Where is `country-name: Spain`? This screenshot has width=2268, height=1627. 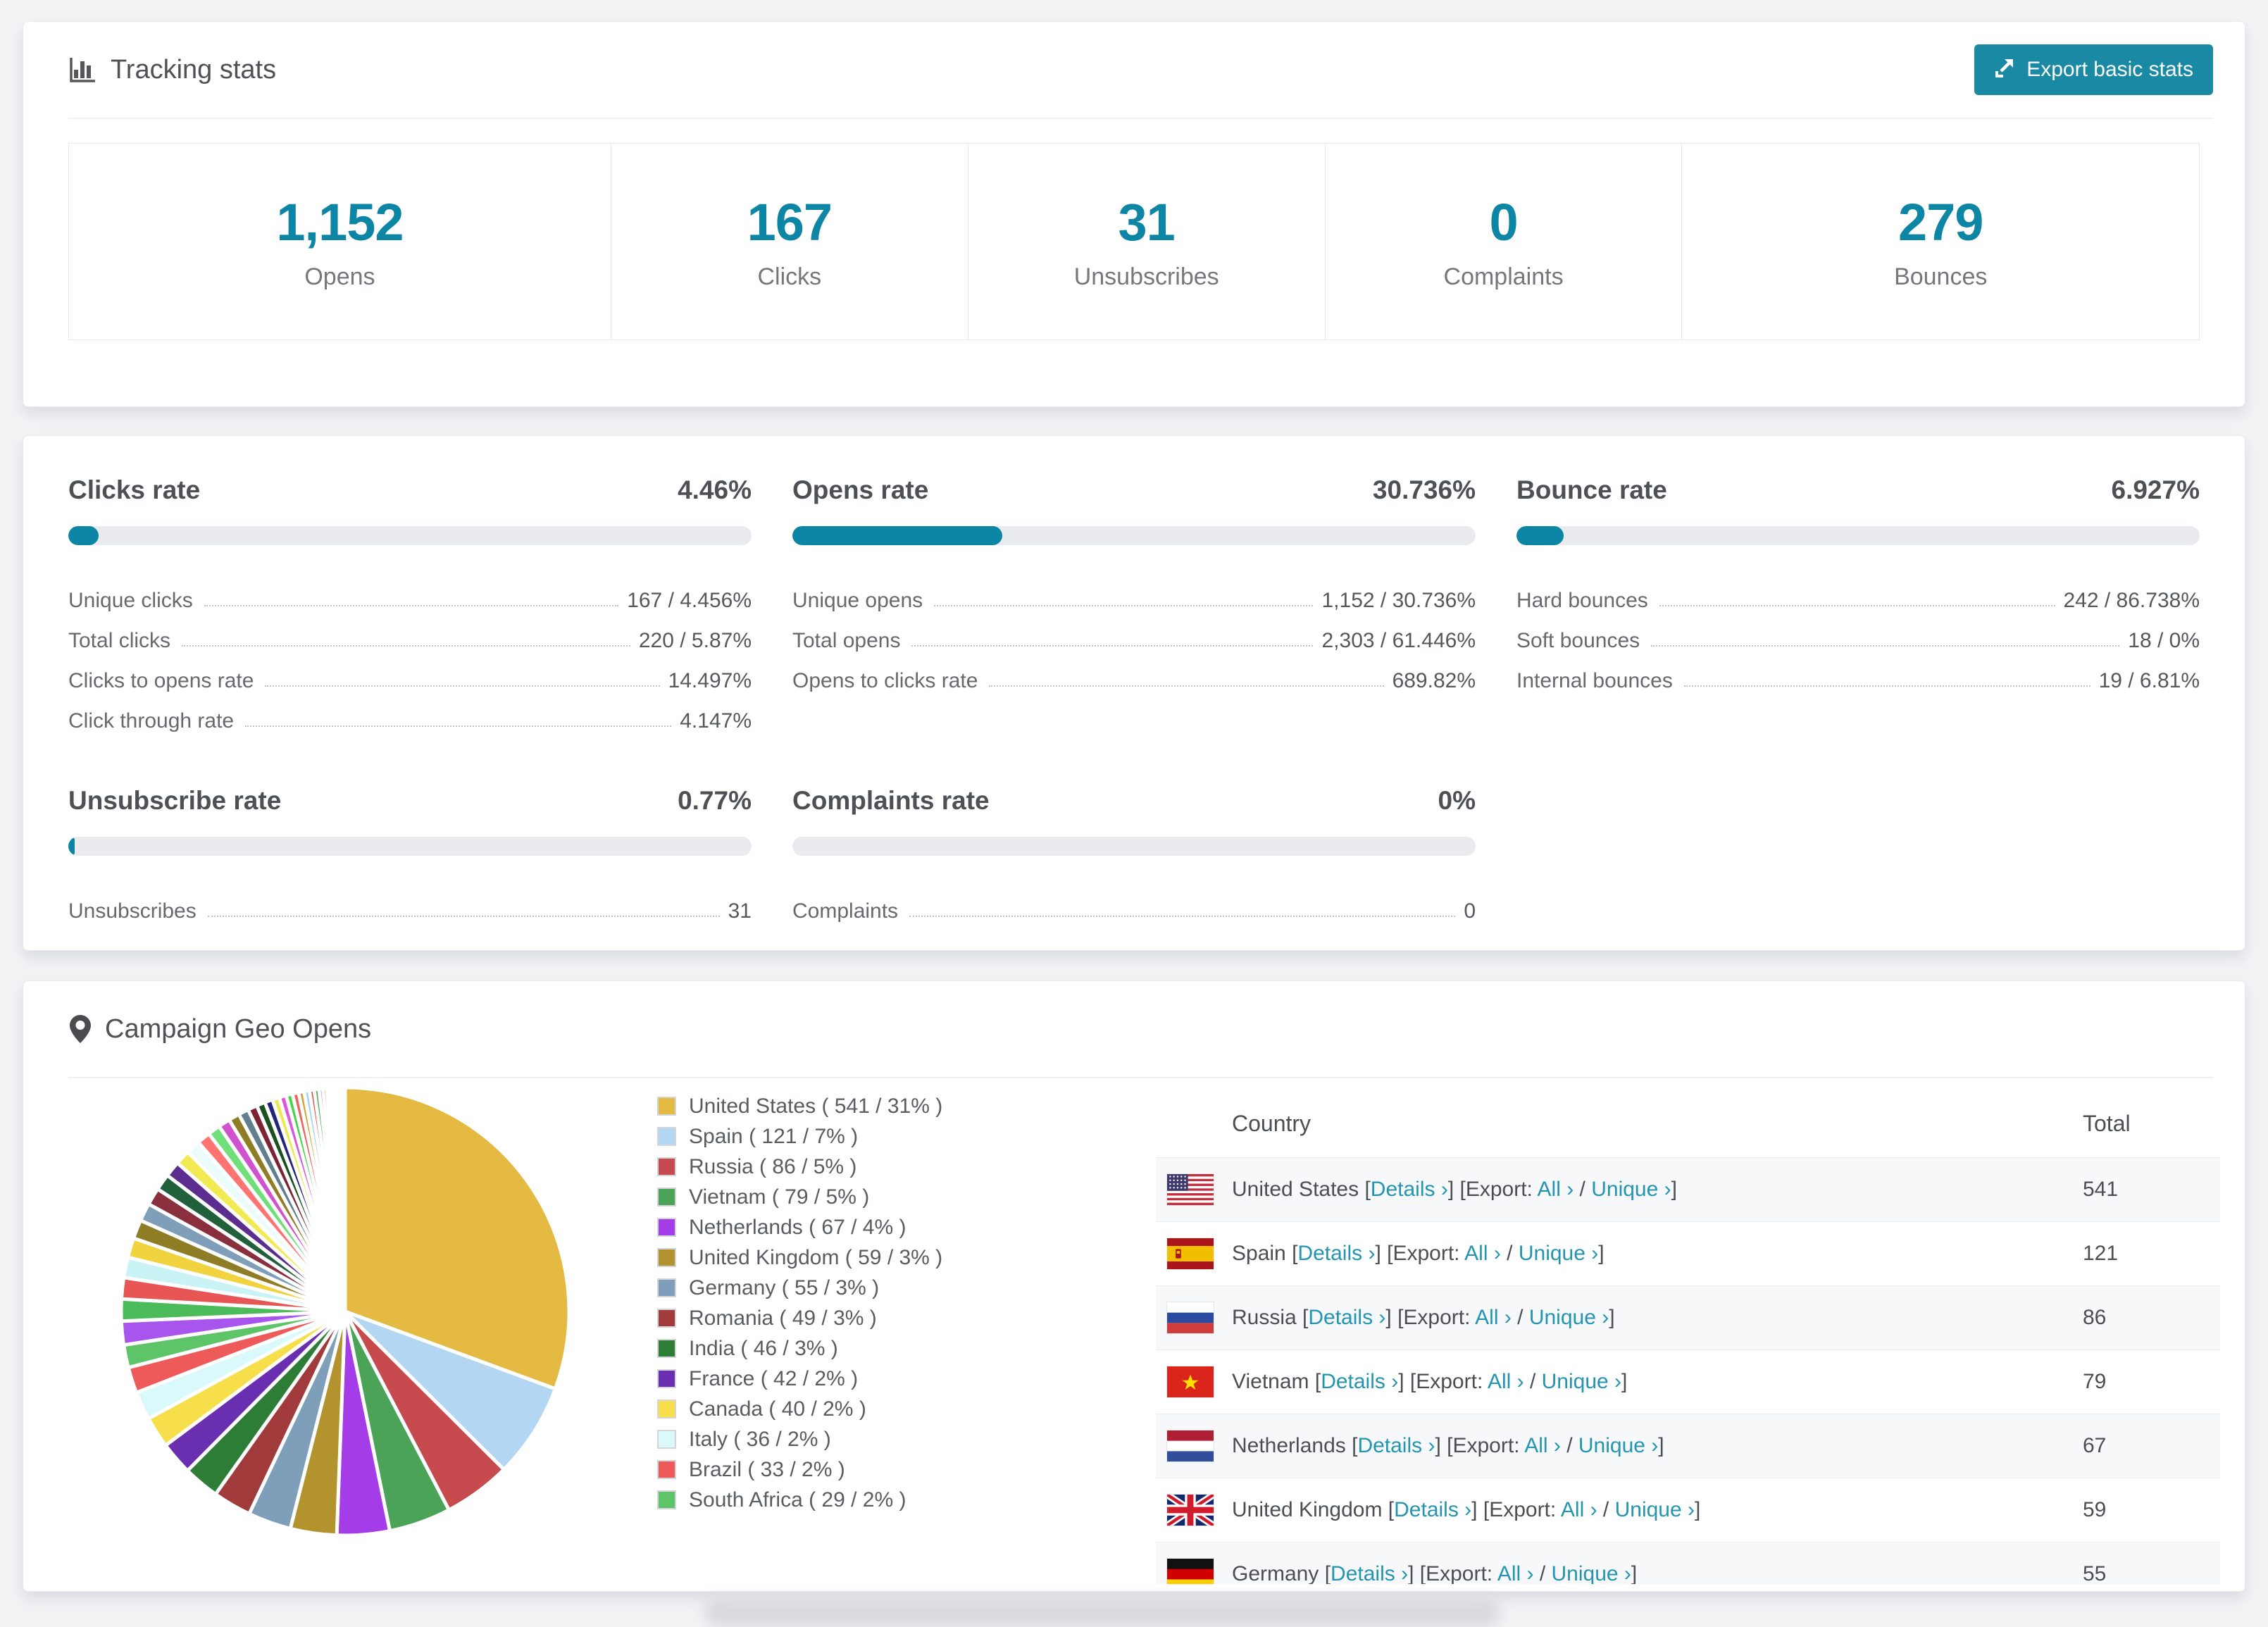 country-name: Spain is located at coordinates (1259, 1253).